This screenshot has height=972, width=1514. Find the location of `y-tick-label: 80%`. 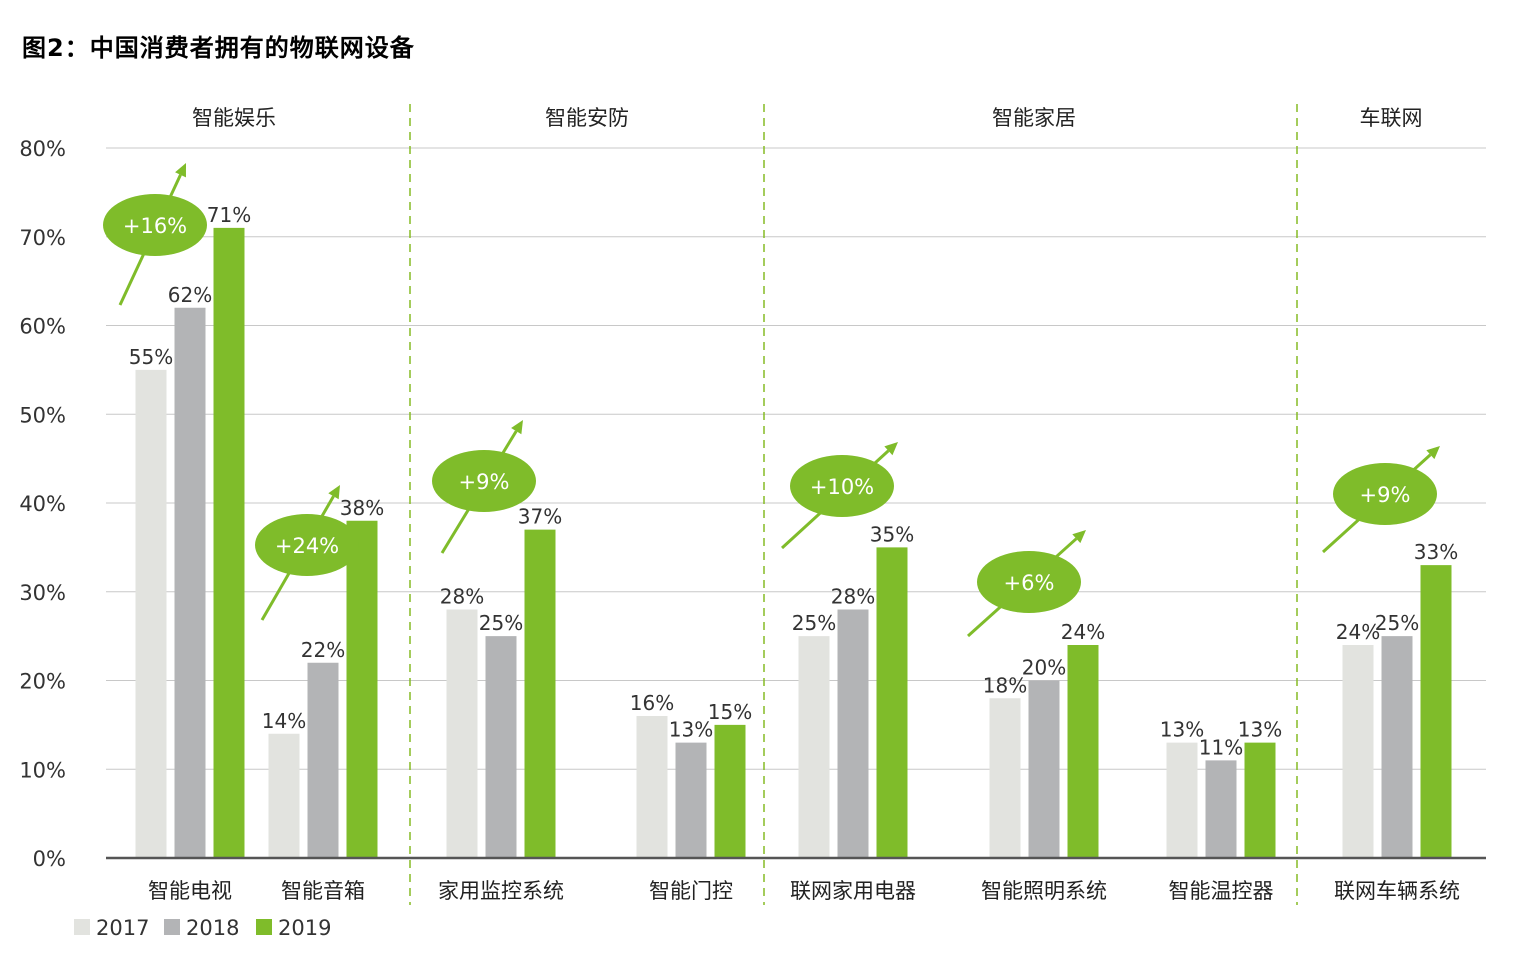

y-tick-label: 80% is located at coordinates (42, 149).